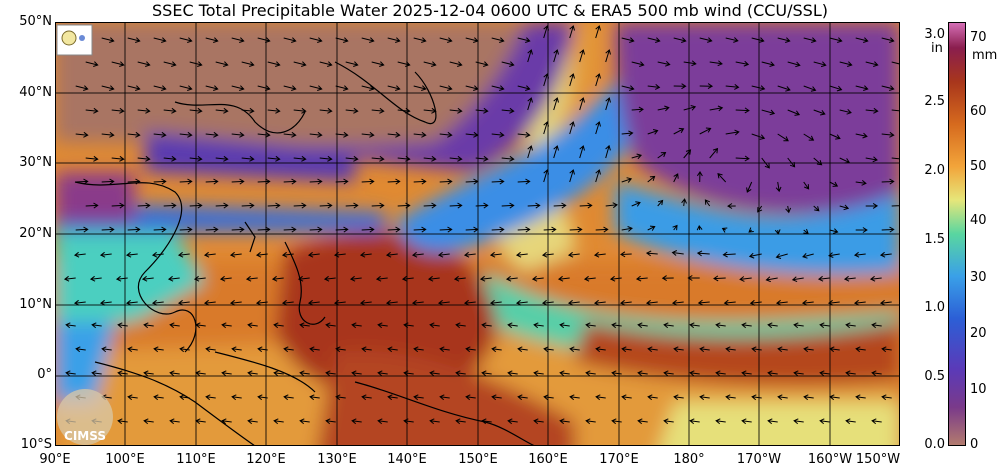  What do you see at coordinates (978, 389) in the screenshot?
I see `mm-tick-10: 10` at bounding box center [978, 389].